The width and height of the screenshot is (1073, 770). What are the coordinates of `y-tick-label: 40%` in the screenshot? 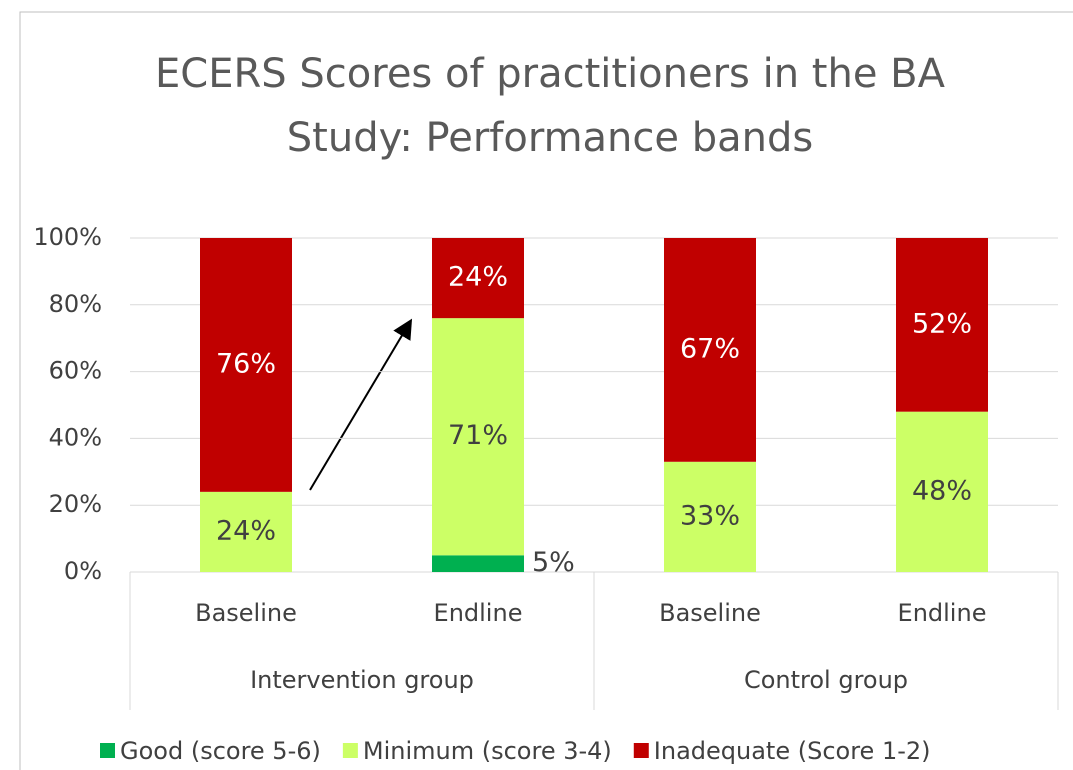 It's located at (75, 437).